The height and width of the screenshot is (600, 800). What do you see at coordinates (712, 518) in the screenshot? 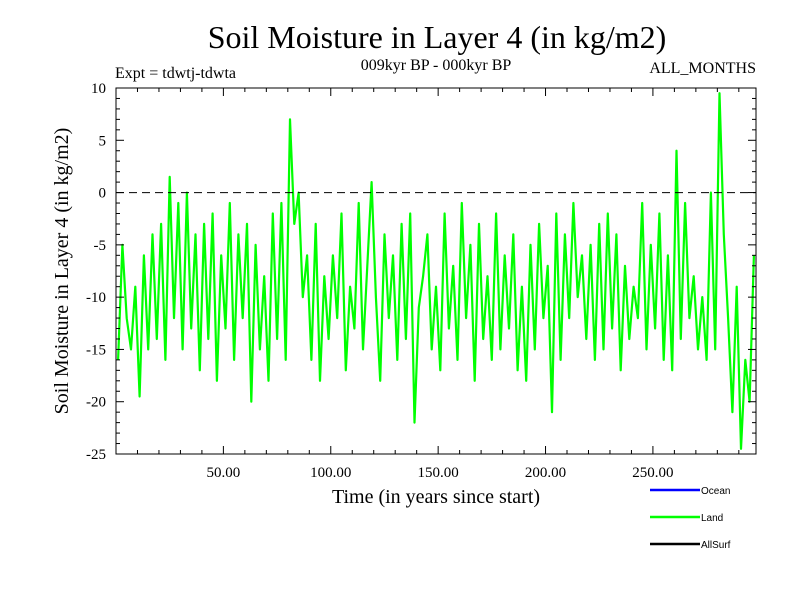
I see `legend-label-land: Land` at bounding box center [712, 518].